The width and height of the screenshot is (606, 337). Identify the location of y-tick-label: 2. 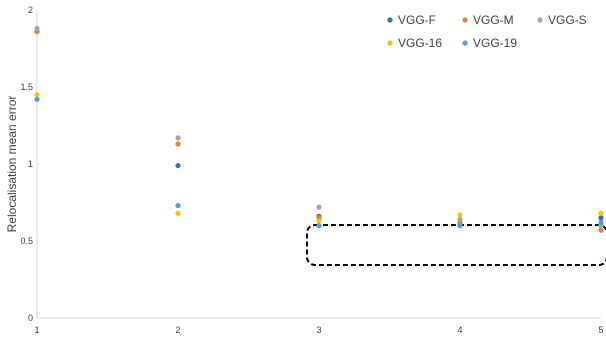
(30, 10).